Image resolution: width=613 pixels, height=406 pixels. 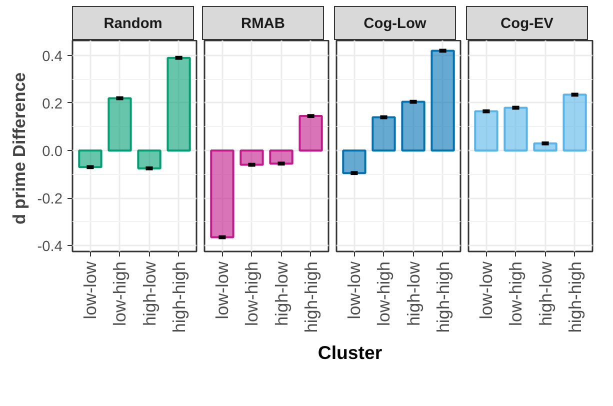 I want to click on y-axis-title: d prime Difference, so click(x=19, y=148).